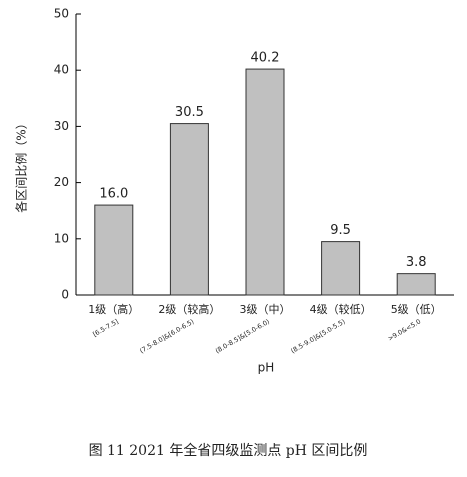  What do you see at coordinates (61, 126) in the screenshot?
I see `y-tick-label: 30` at bounding box center [61, 126].